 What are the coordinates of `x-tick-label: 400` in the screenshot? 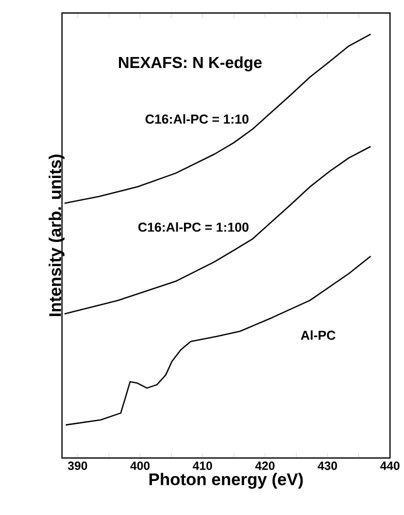 It's located at (140, 466).